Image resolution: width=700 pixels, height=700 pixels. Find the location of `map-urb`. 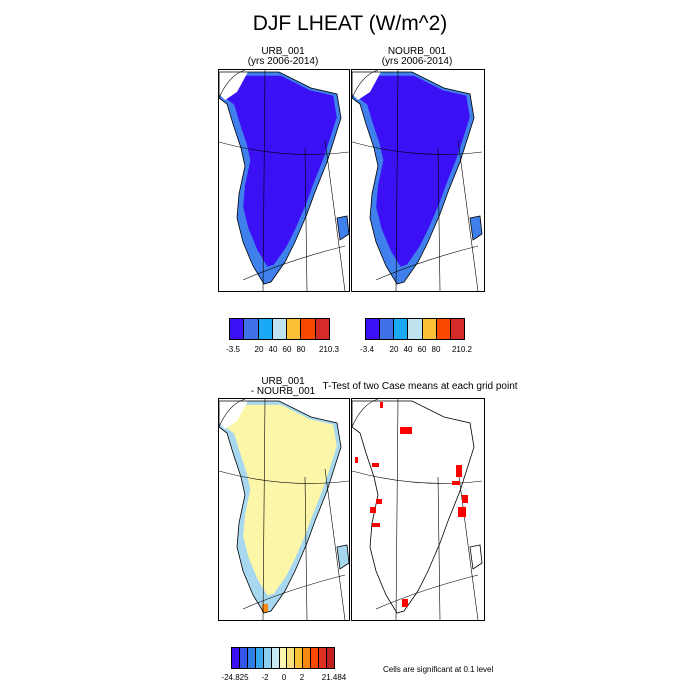

map-urb is located at coordinates (284, 180).